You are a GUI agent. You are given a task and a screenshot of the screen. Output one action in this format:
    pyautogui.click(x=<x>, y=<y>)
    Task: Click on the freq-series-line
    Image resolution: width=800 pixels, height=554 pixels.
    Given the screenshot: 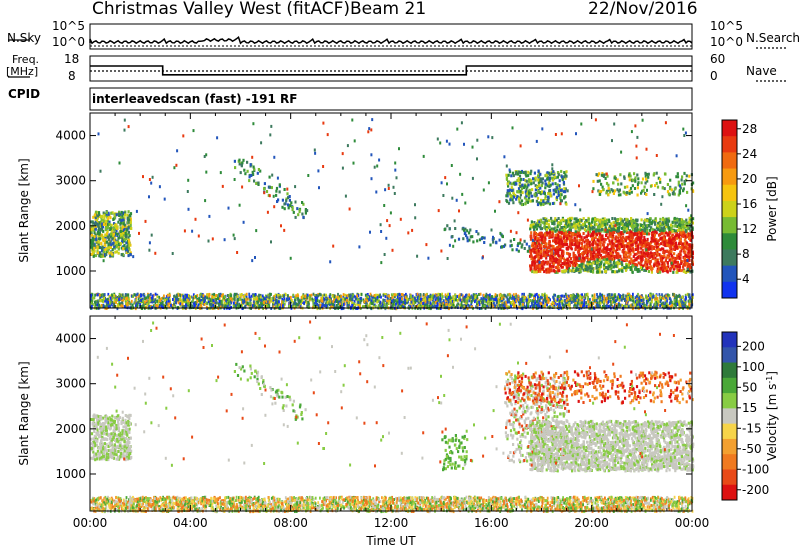 What is the action you would take?
    pyautogui.click(x=391, y=70)
    